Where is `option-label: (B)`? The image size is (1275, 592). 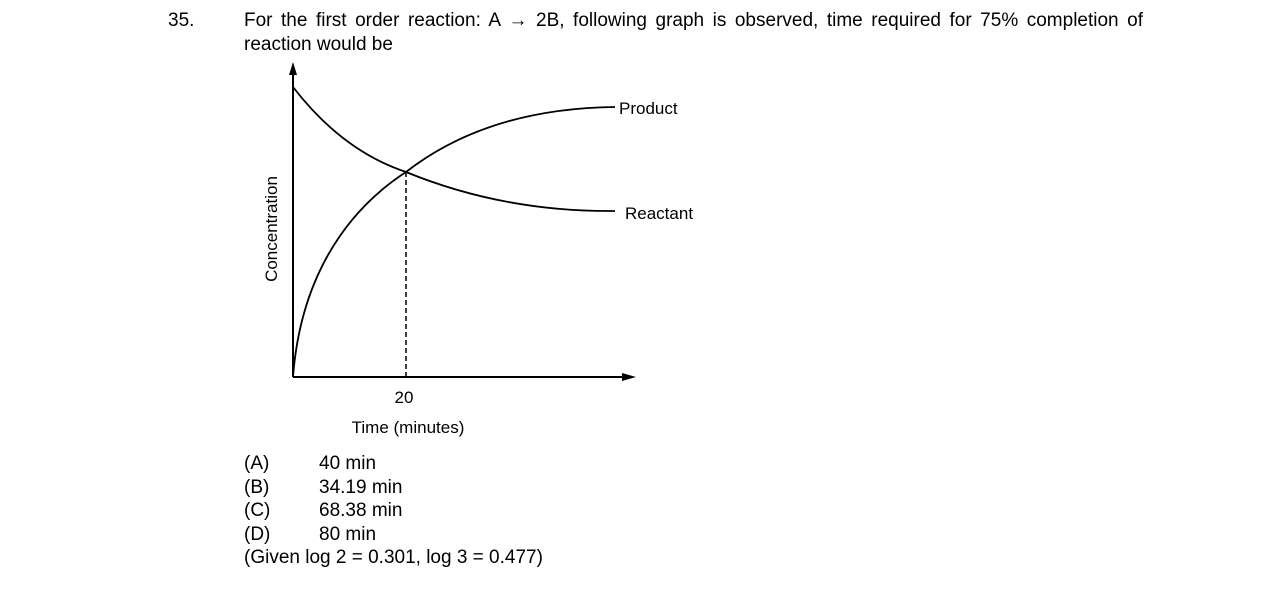
option-label: (B) is located at coordinates (257, 487).